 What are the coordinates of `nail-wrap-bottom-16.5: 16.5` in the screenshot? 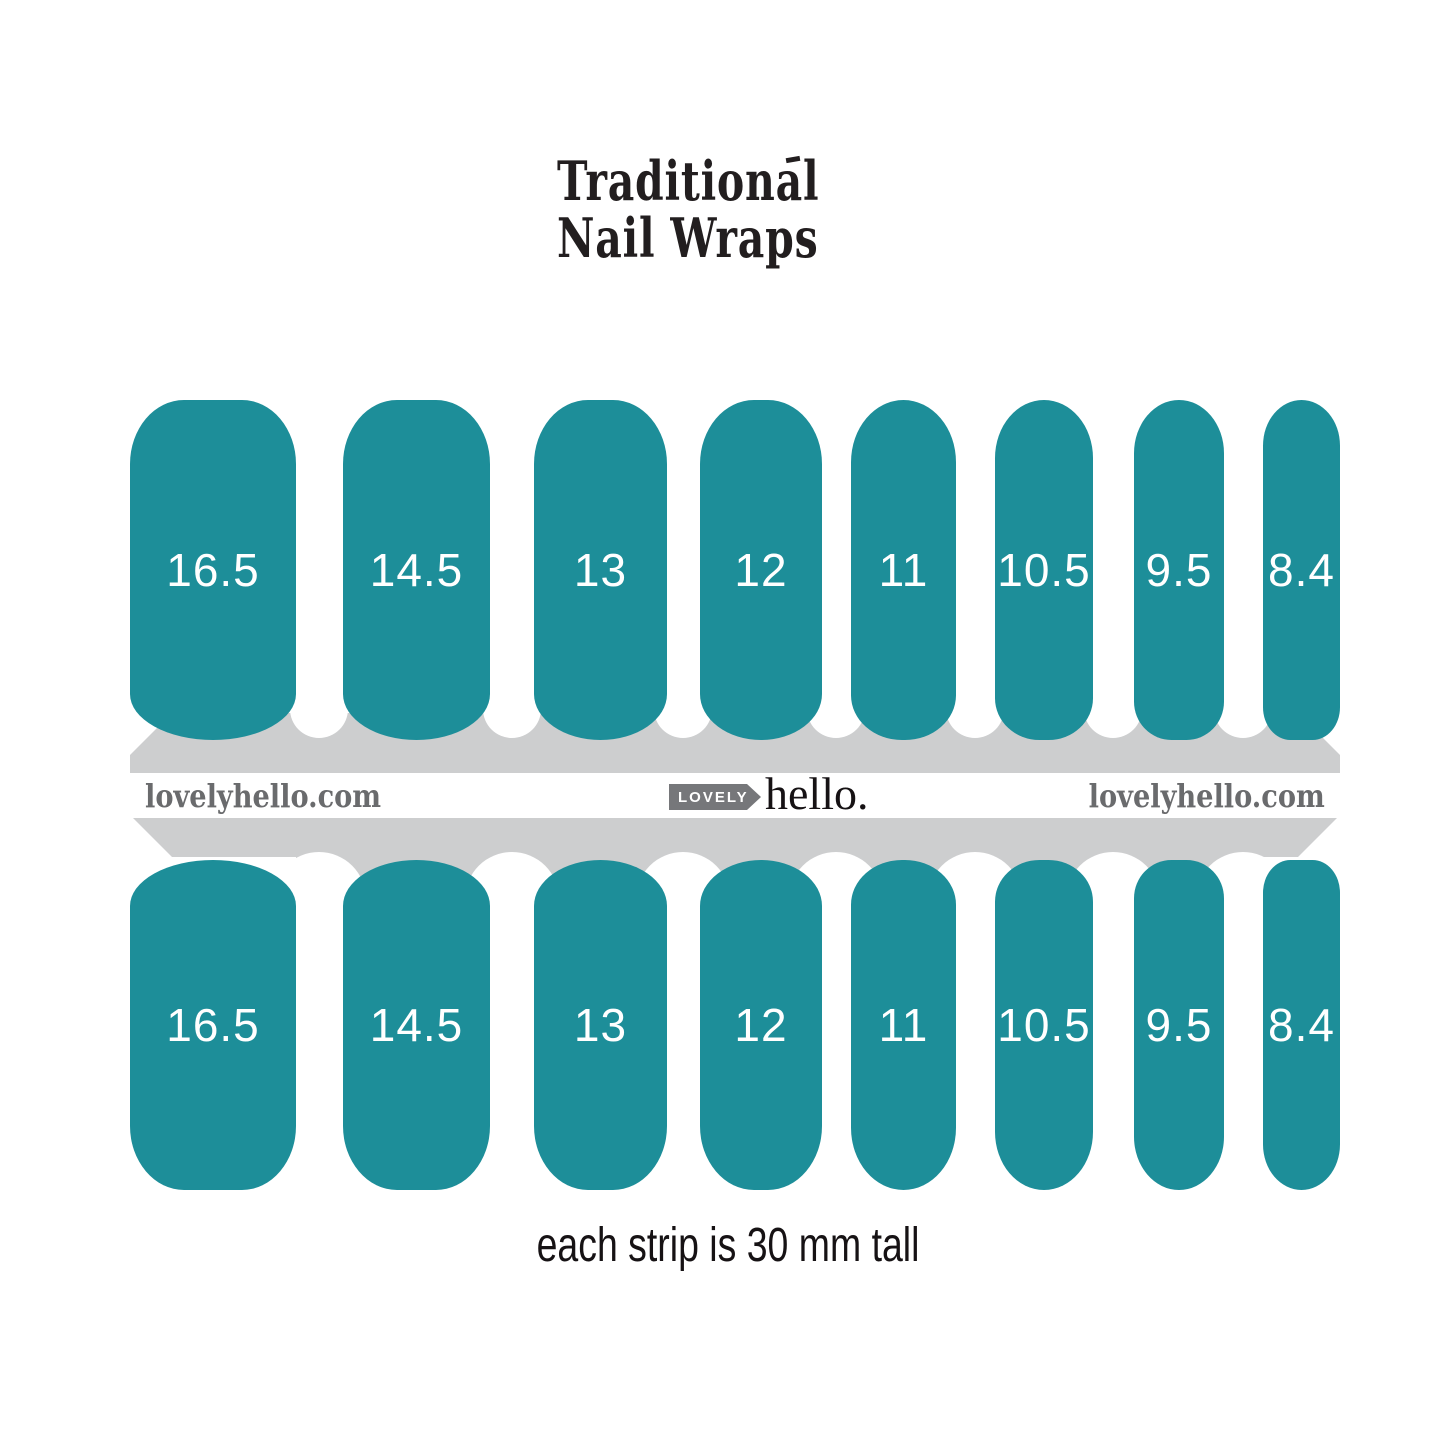 It's located at (213, 1025).